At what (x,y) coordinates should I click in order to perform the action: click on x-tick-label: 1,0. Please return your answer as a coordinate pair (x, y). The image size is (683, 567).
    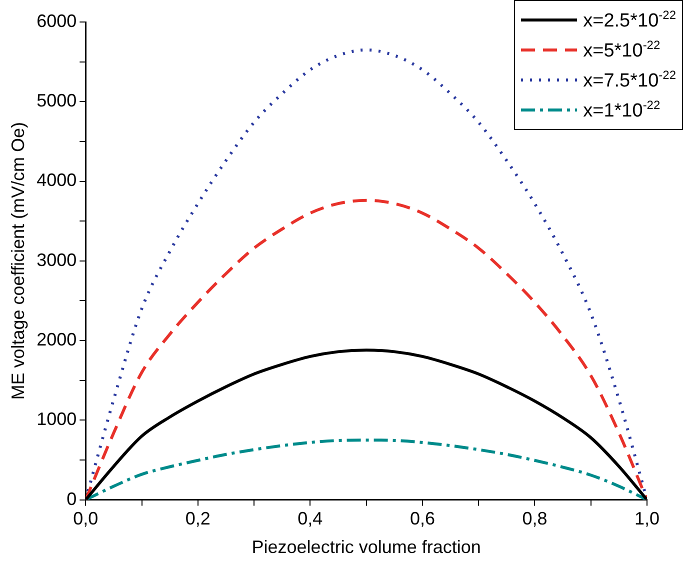
    Looking at the image, I should click on (647, 518).